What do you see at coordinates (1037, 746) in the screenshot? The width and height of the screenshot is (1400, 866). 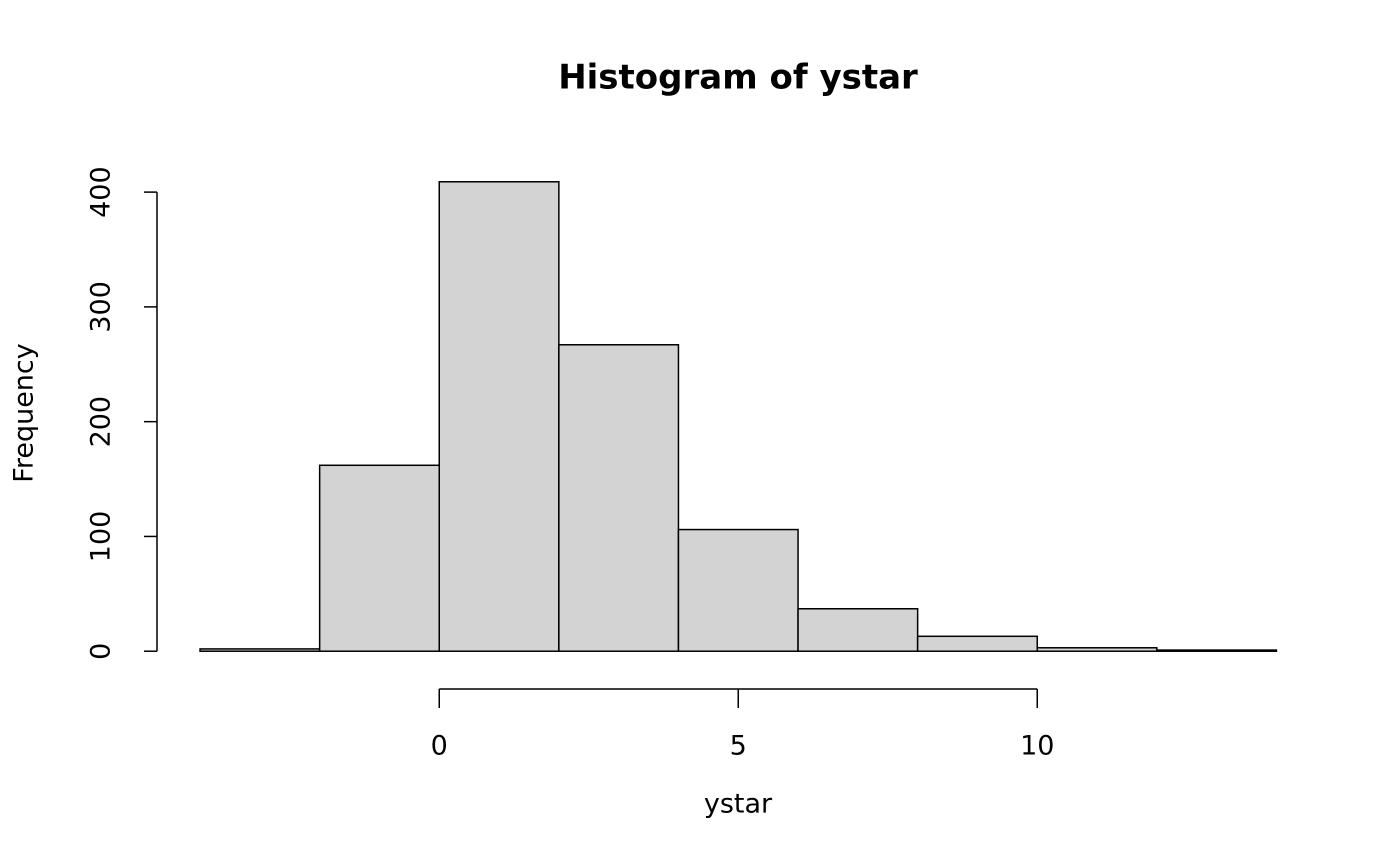 I see `x-tick-label: 10` at bounding box center [1037, 746].